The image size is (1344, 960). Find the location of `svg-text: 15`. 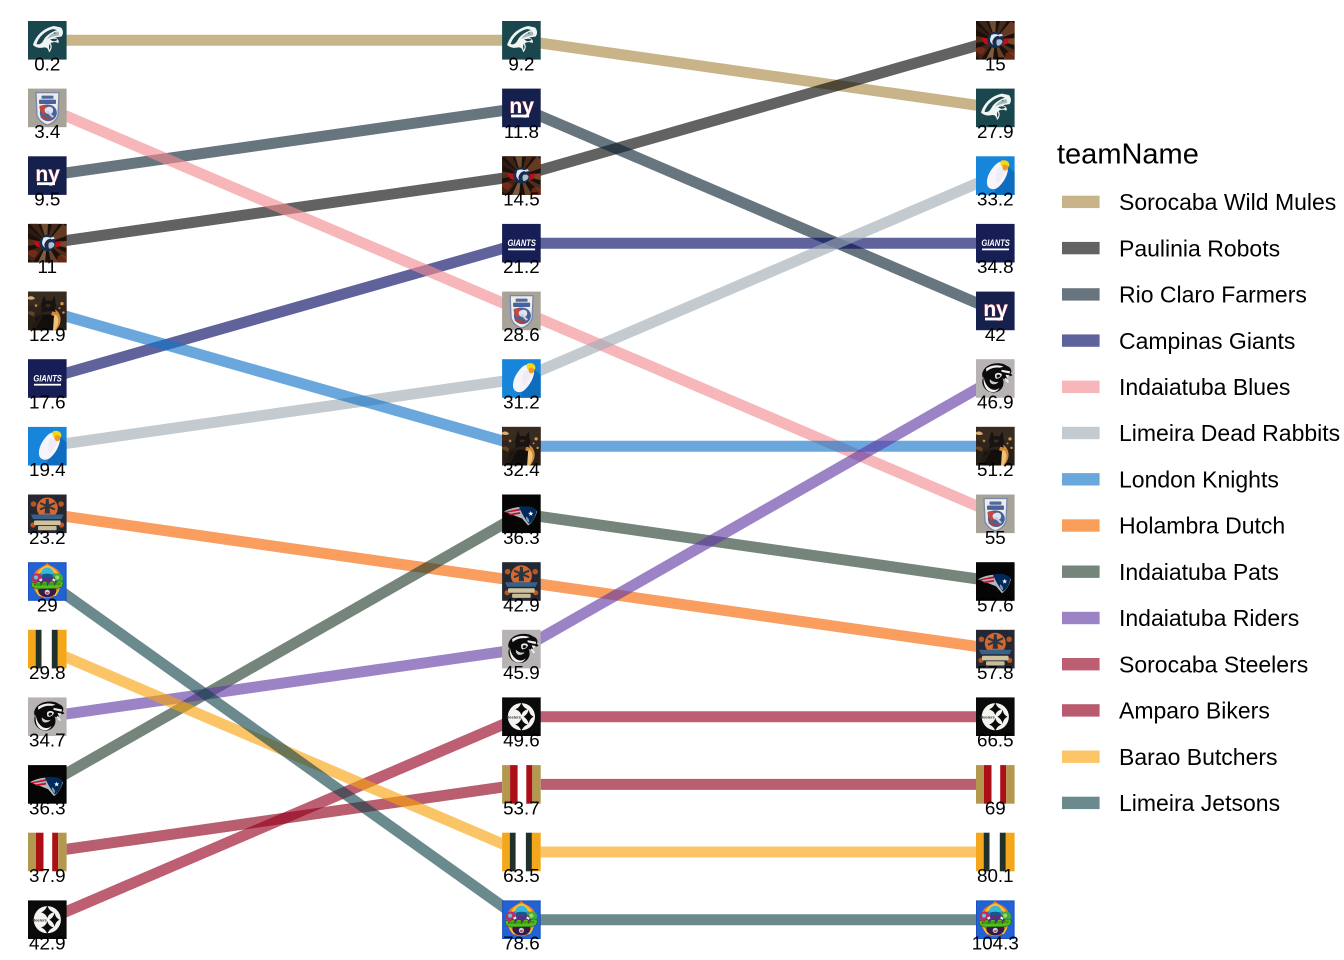

svg-text: 15 is located at coordinates (995, 63).